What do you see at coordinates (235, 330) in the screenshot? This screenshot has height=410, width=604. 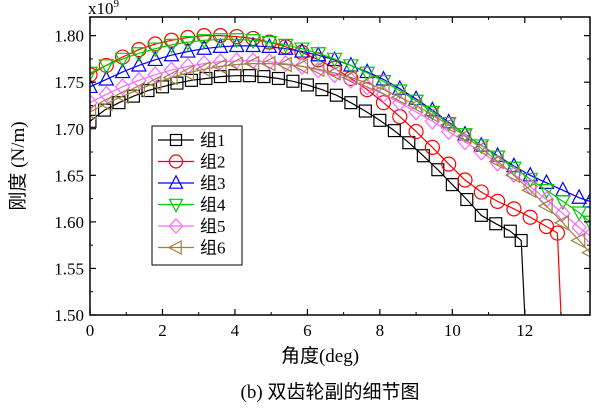 I see `x-tick-label: 4` at bounding box center [235, 330].